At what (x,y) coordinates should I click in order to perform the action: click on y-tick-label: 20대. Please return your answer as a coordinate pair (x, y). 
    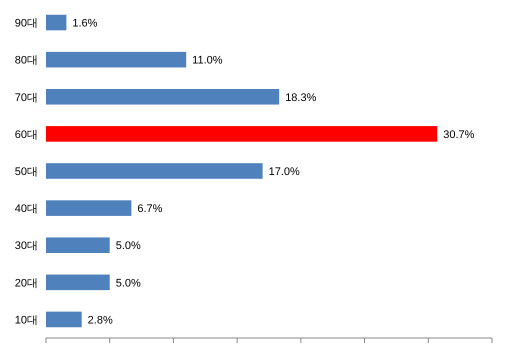
    Looking at the image, I should click on (26, 283).